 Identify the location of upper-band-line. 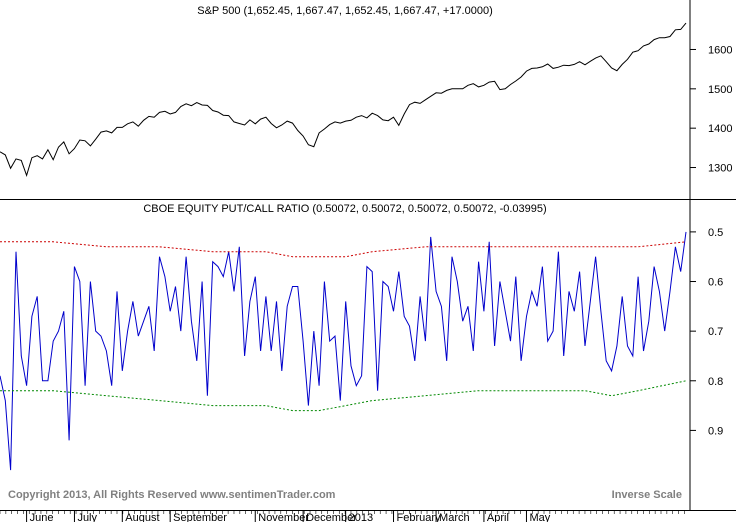
(343, 249).